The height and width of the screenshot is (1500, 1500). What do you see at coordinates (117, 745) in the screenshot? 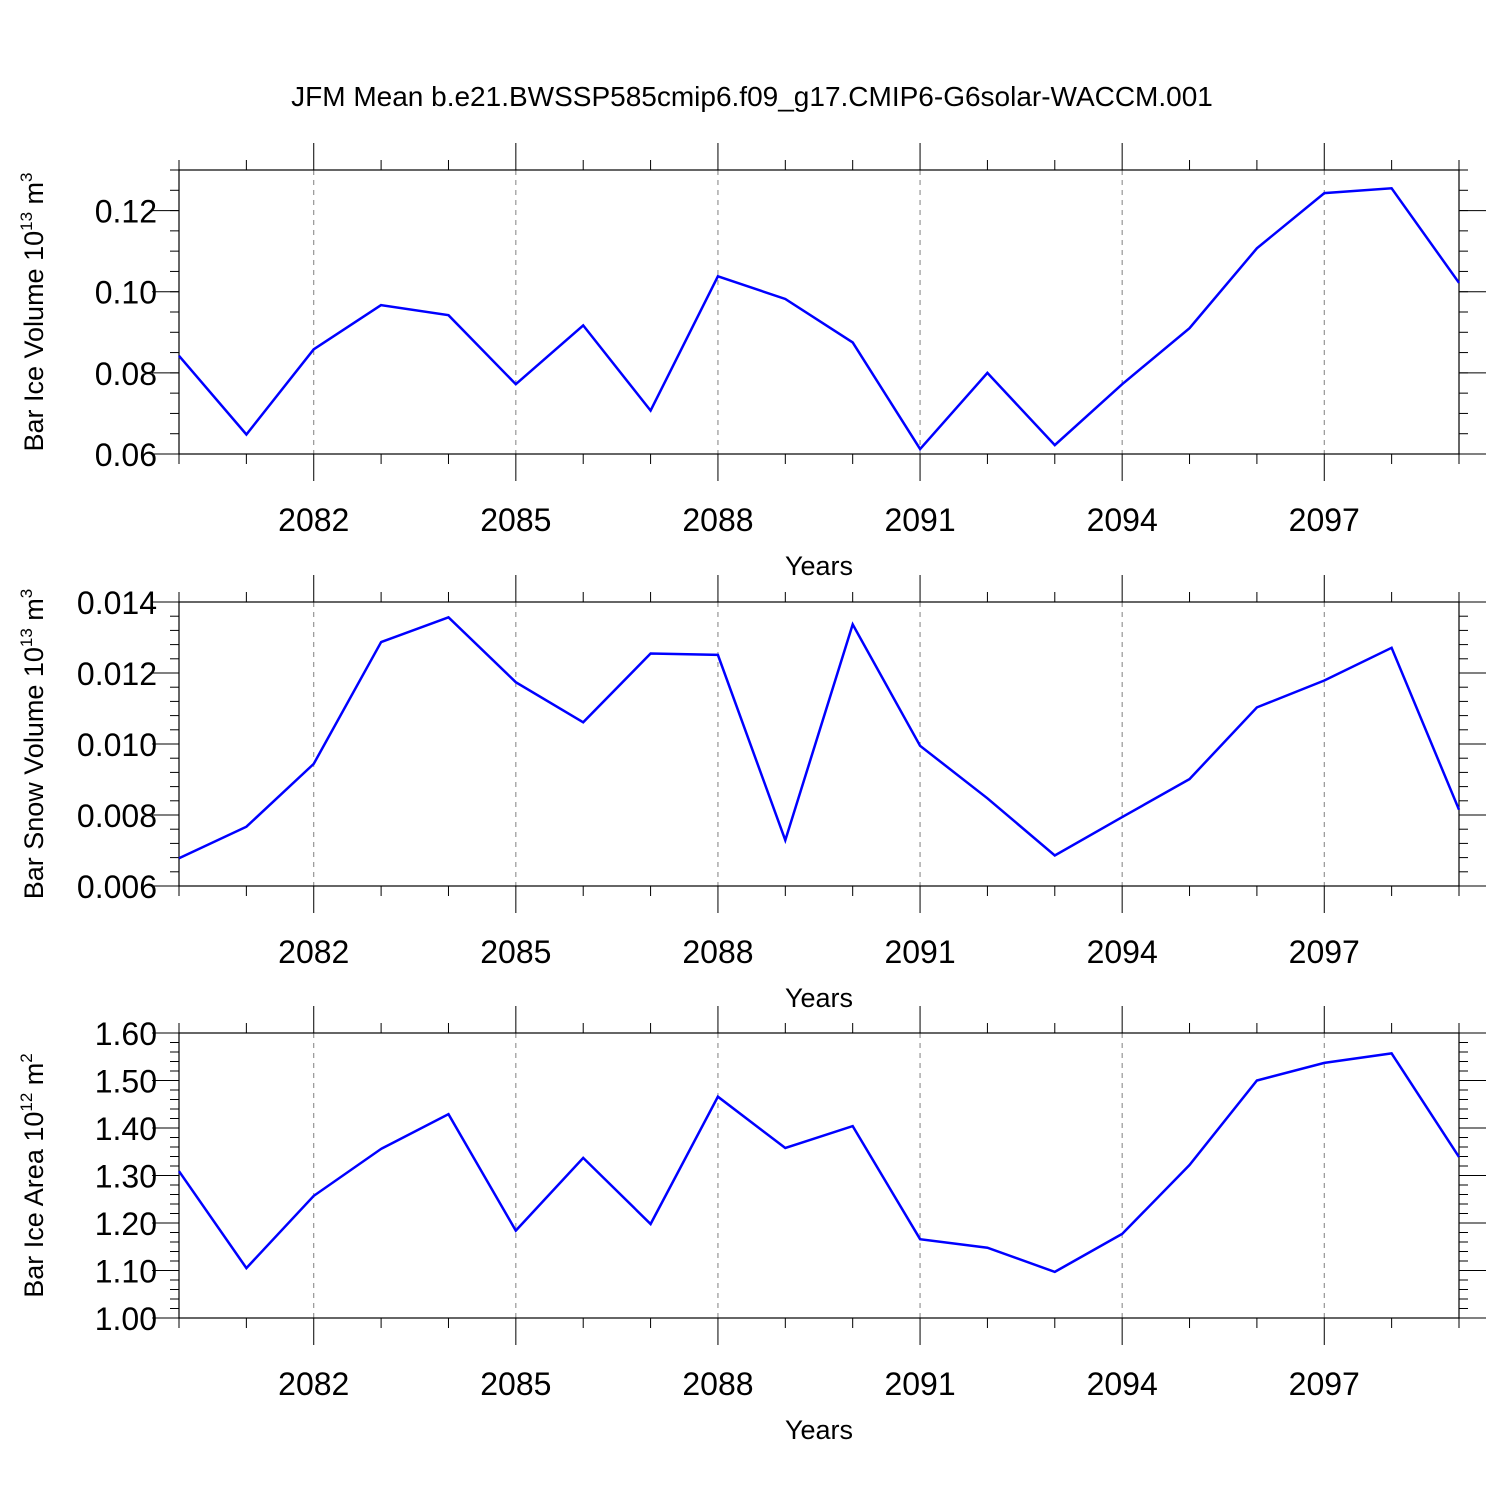
I see `y-tick-label: 0.010` at bounding box center [117, 745].